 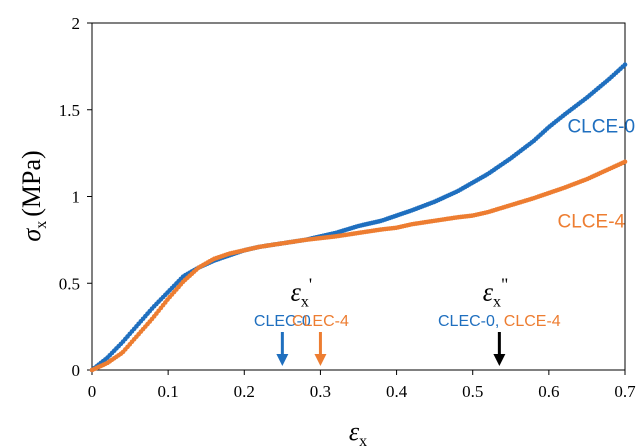 I want to click on y-tick-label: 2, so click(x=76, y=23).